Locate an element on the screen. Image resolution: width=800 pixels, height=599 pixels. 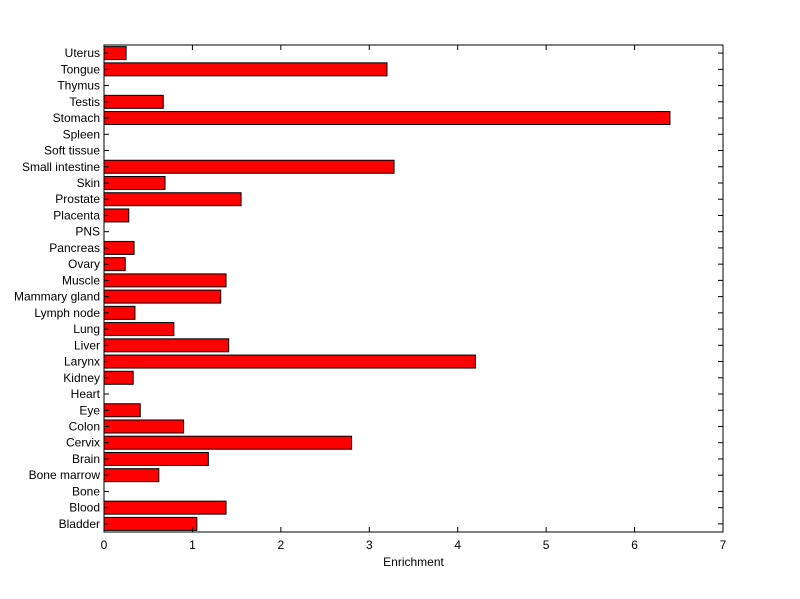
y-tick-label: Testis is located at coordinates (84, 102).